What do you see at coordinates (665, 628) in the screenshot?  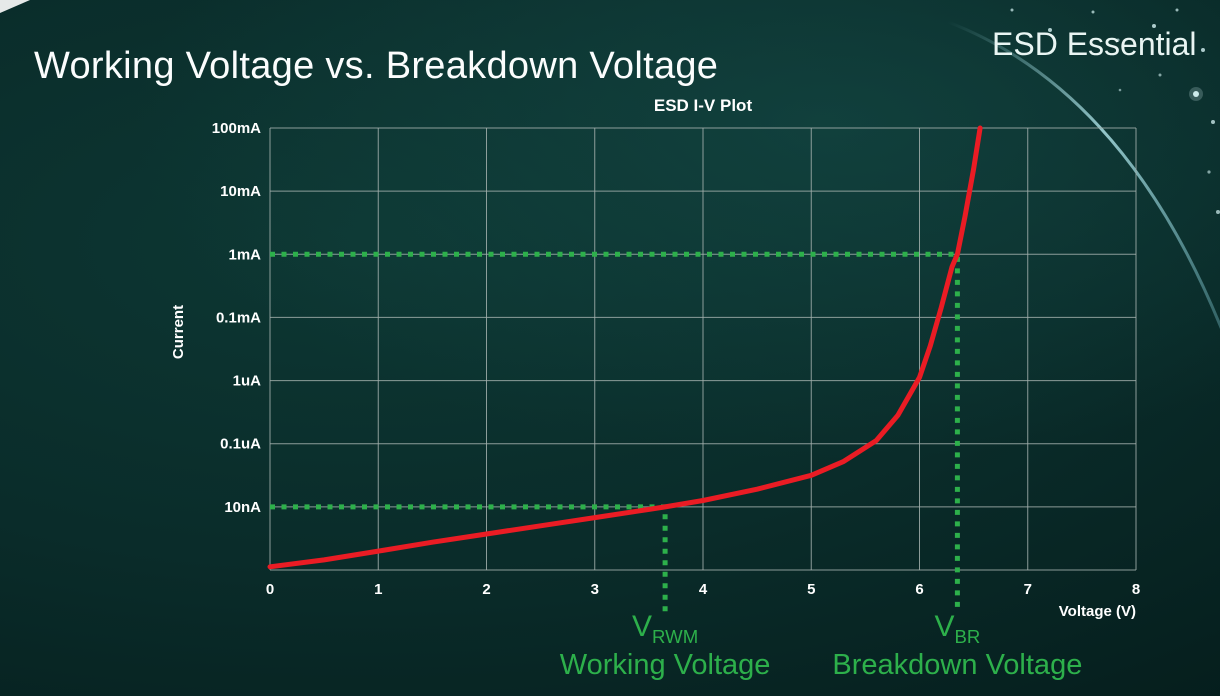 I see `vrwm-symbol: VRWM` at bounding box center [665, 628].